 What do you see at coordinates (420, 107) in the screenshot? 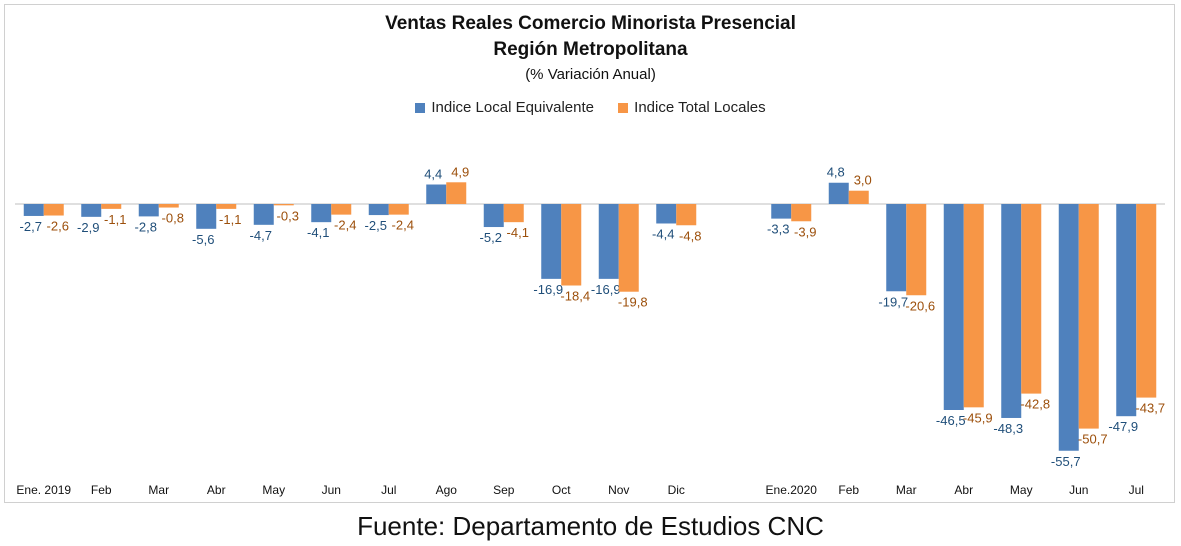
I see `legend-swatch-blue` at bounding box center [420, 107].